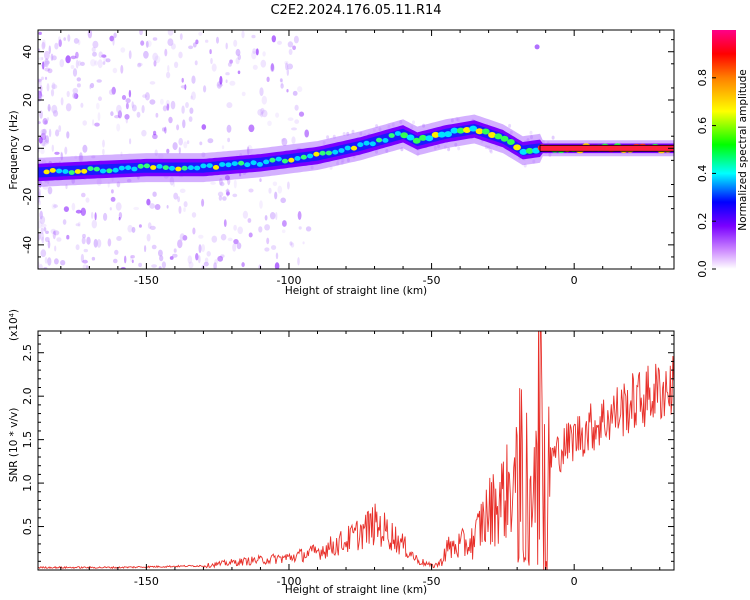 The width and height of the screenshot is (750, 600). I want to click on colorbar-gradient, so click(724, 149).